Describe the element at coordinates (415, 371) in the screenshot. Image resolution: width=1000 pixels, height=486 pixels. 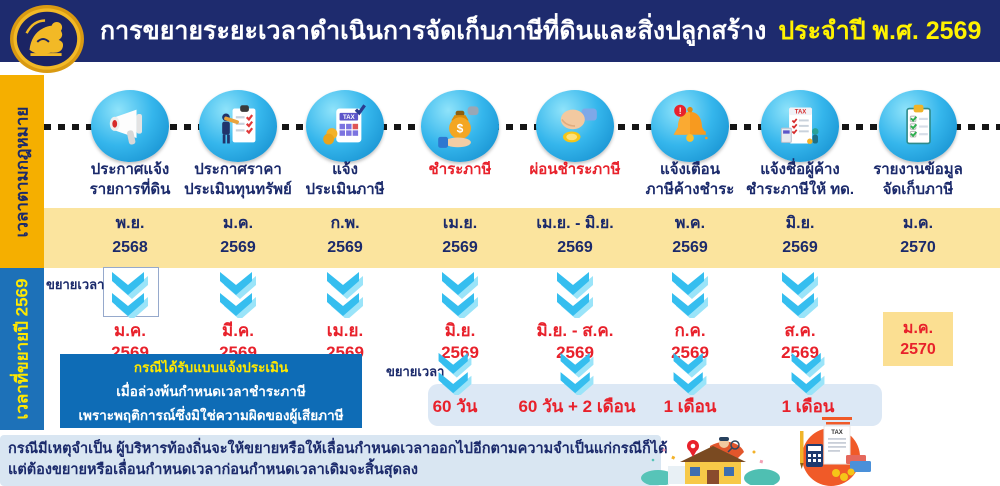
I see `extension-row2-label: ขยายเวลา` at that location.